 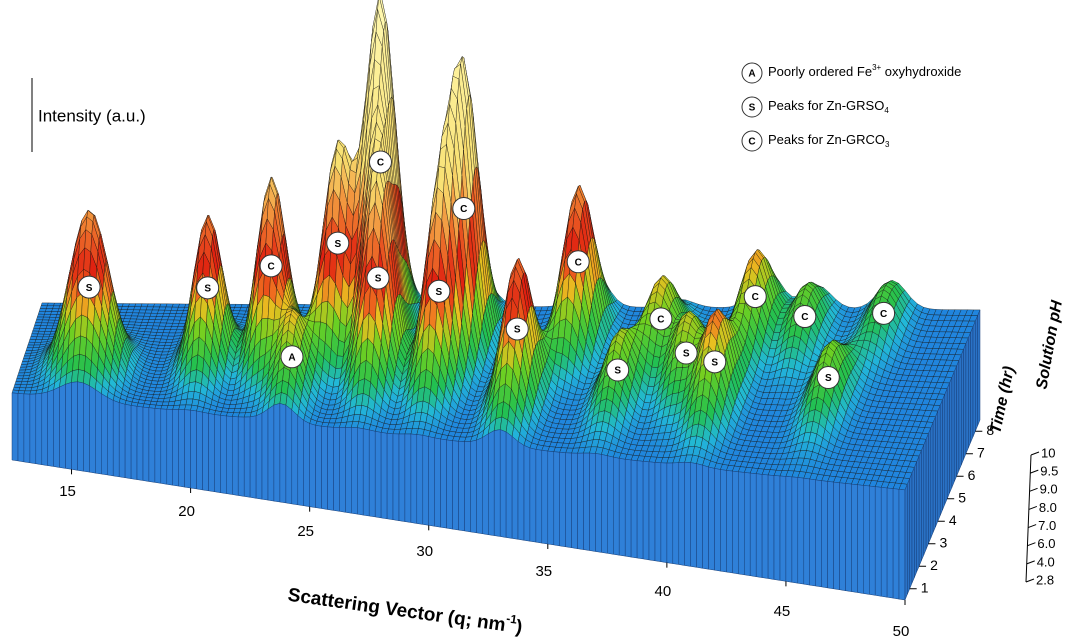 I want to click on x-axis-label: Scattering Vector (q; nm-1), so click(x=405, y=610).